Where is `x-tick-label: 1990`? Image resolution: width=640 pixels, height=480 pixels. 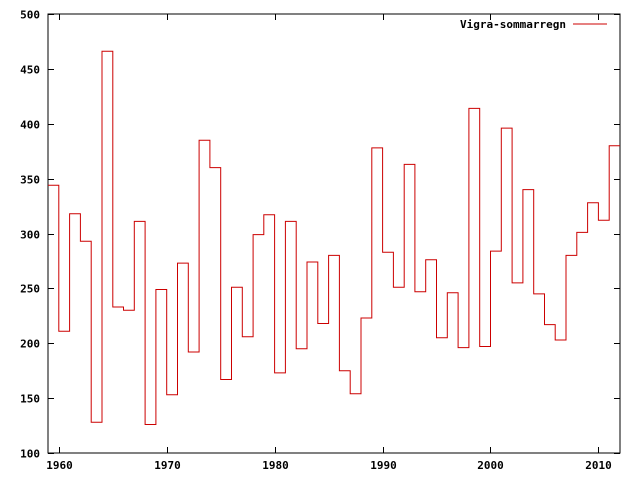 x-tick-label: 1990 is located at coordinates (383, 465).